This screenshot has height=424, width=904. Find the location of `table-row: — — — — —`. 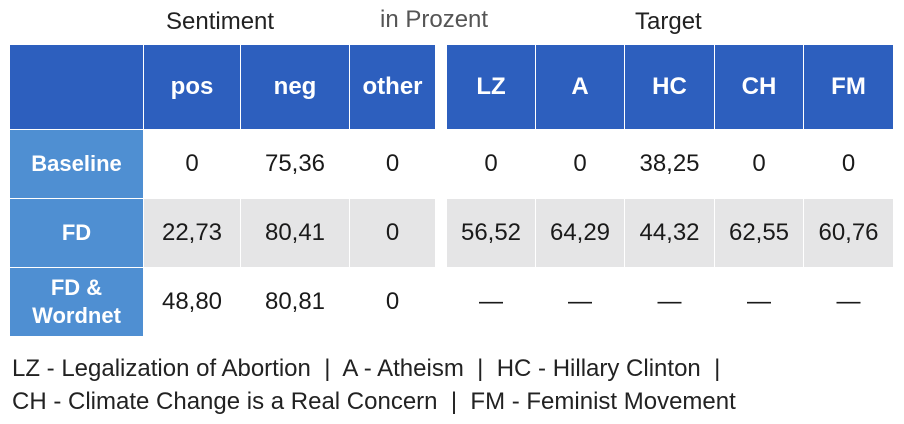

table-row: — — — — — is located at coordinates (670, 302).